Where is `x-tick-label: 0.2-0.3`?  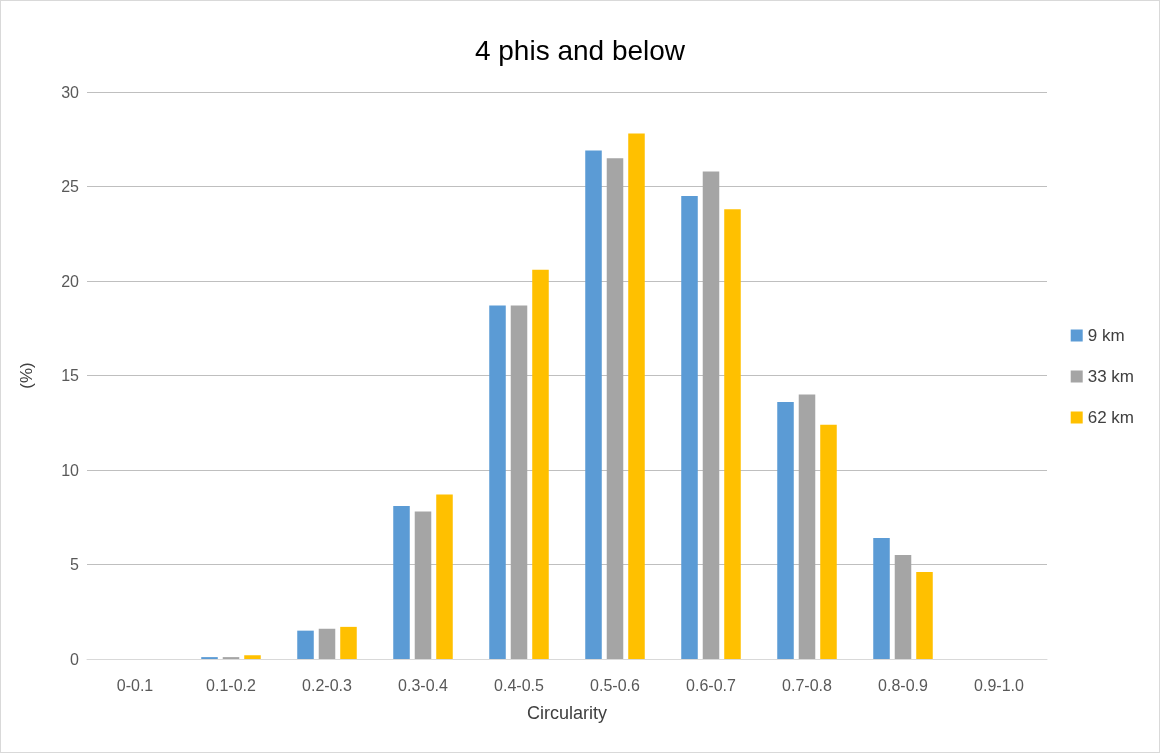
x-tick-label: 0.2-0.3 is located at coordinates (327, 685).